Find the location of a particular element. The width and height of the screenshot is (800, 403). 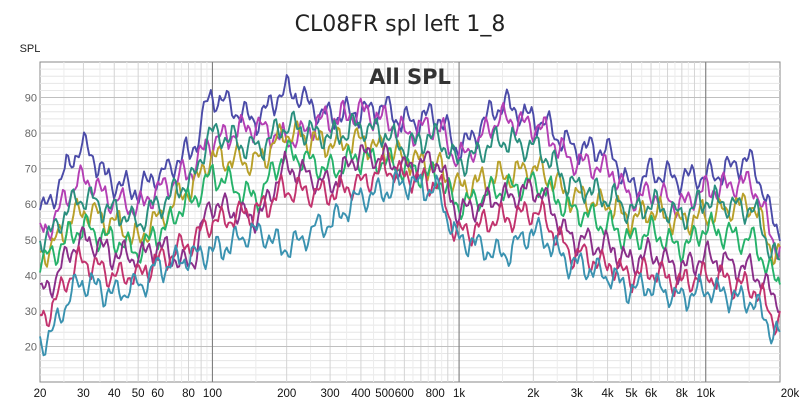

x-tick-label: 40 is located at coordinates (114, 394).